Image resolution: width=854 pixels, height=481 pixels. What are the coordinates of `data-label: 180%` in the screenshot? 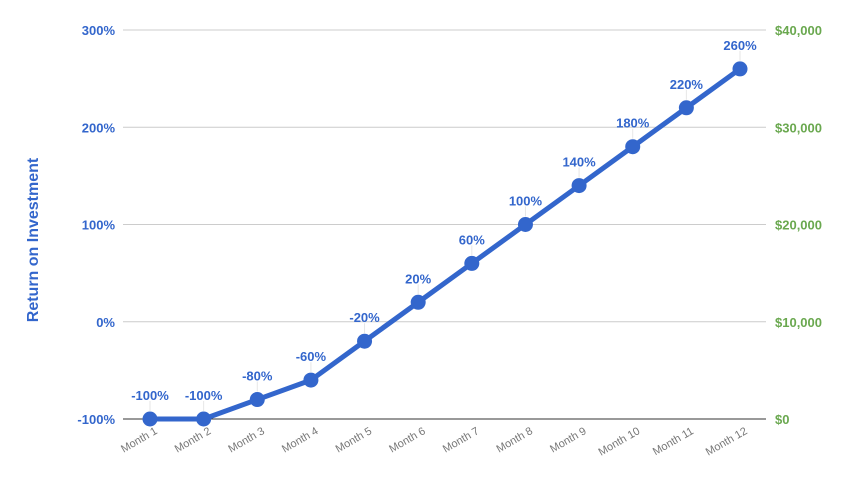 It's located at (633, 123).